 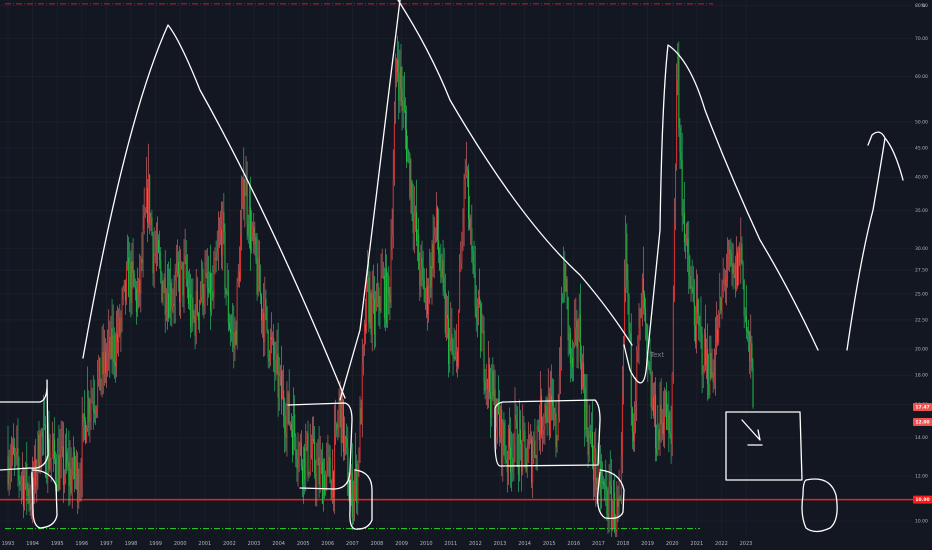 I want to click on y-tick-label: 70.00, so click(x=921, y=39).